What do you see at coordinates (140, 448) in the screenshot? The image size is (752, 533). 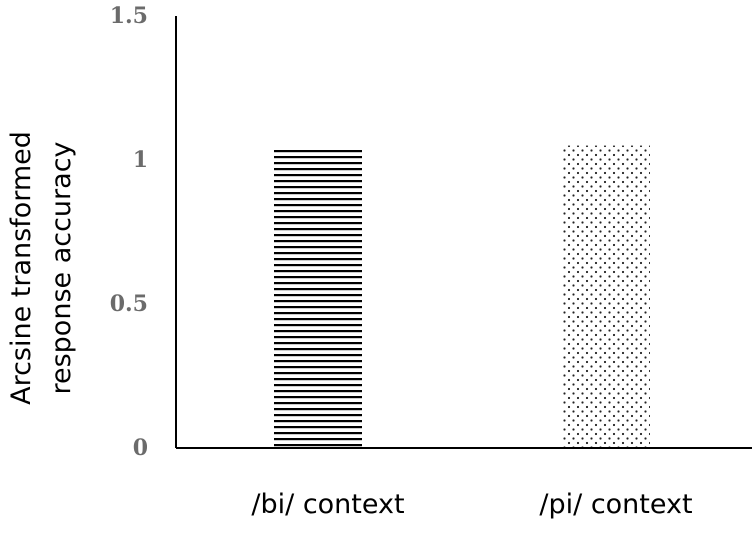 I see `y-tick-label: 0` at bounding box center [140, 448].